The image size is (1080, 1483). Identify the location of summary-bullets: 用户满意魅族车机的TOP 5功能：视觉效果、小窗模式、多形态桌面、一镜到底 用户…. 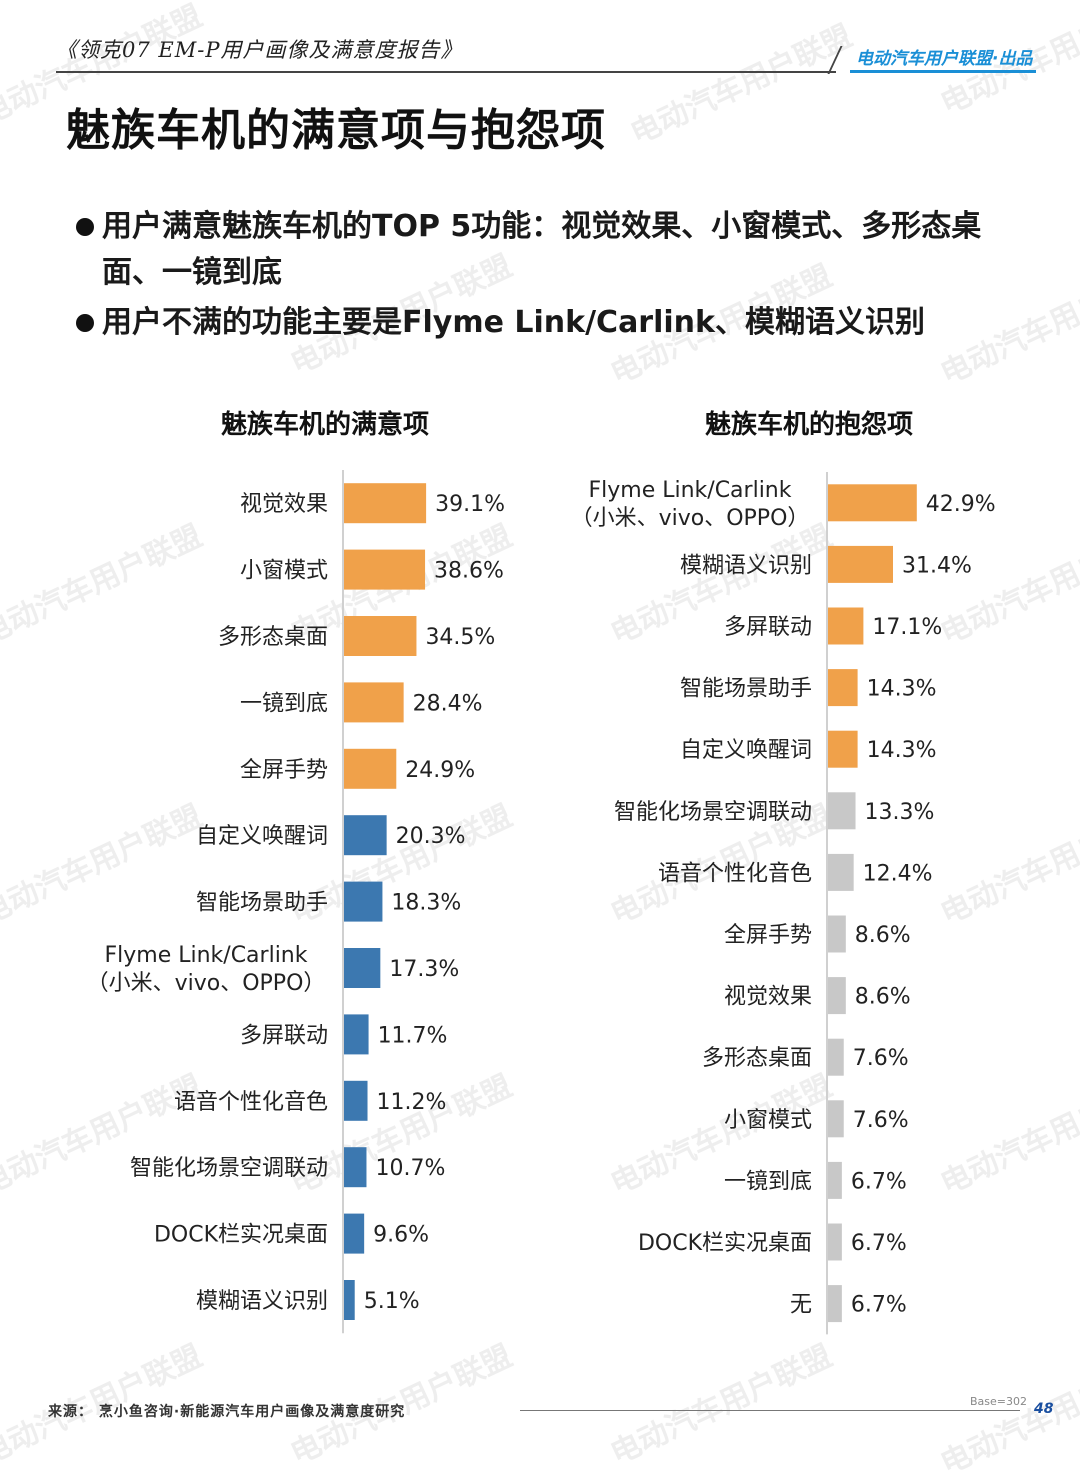
(556, 277).